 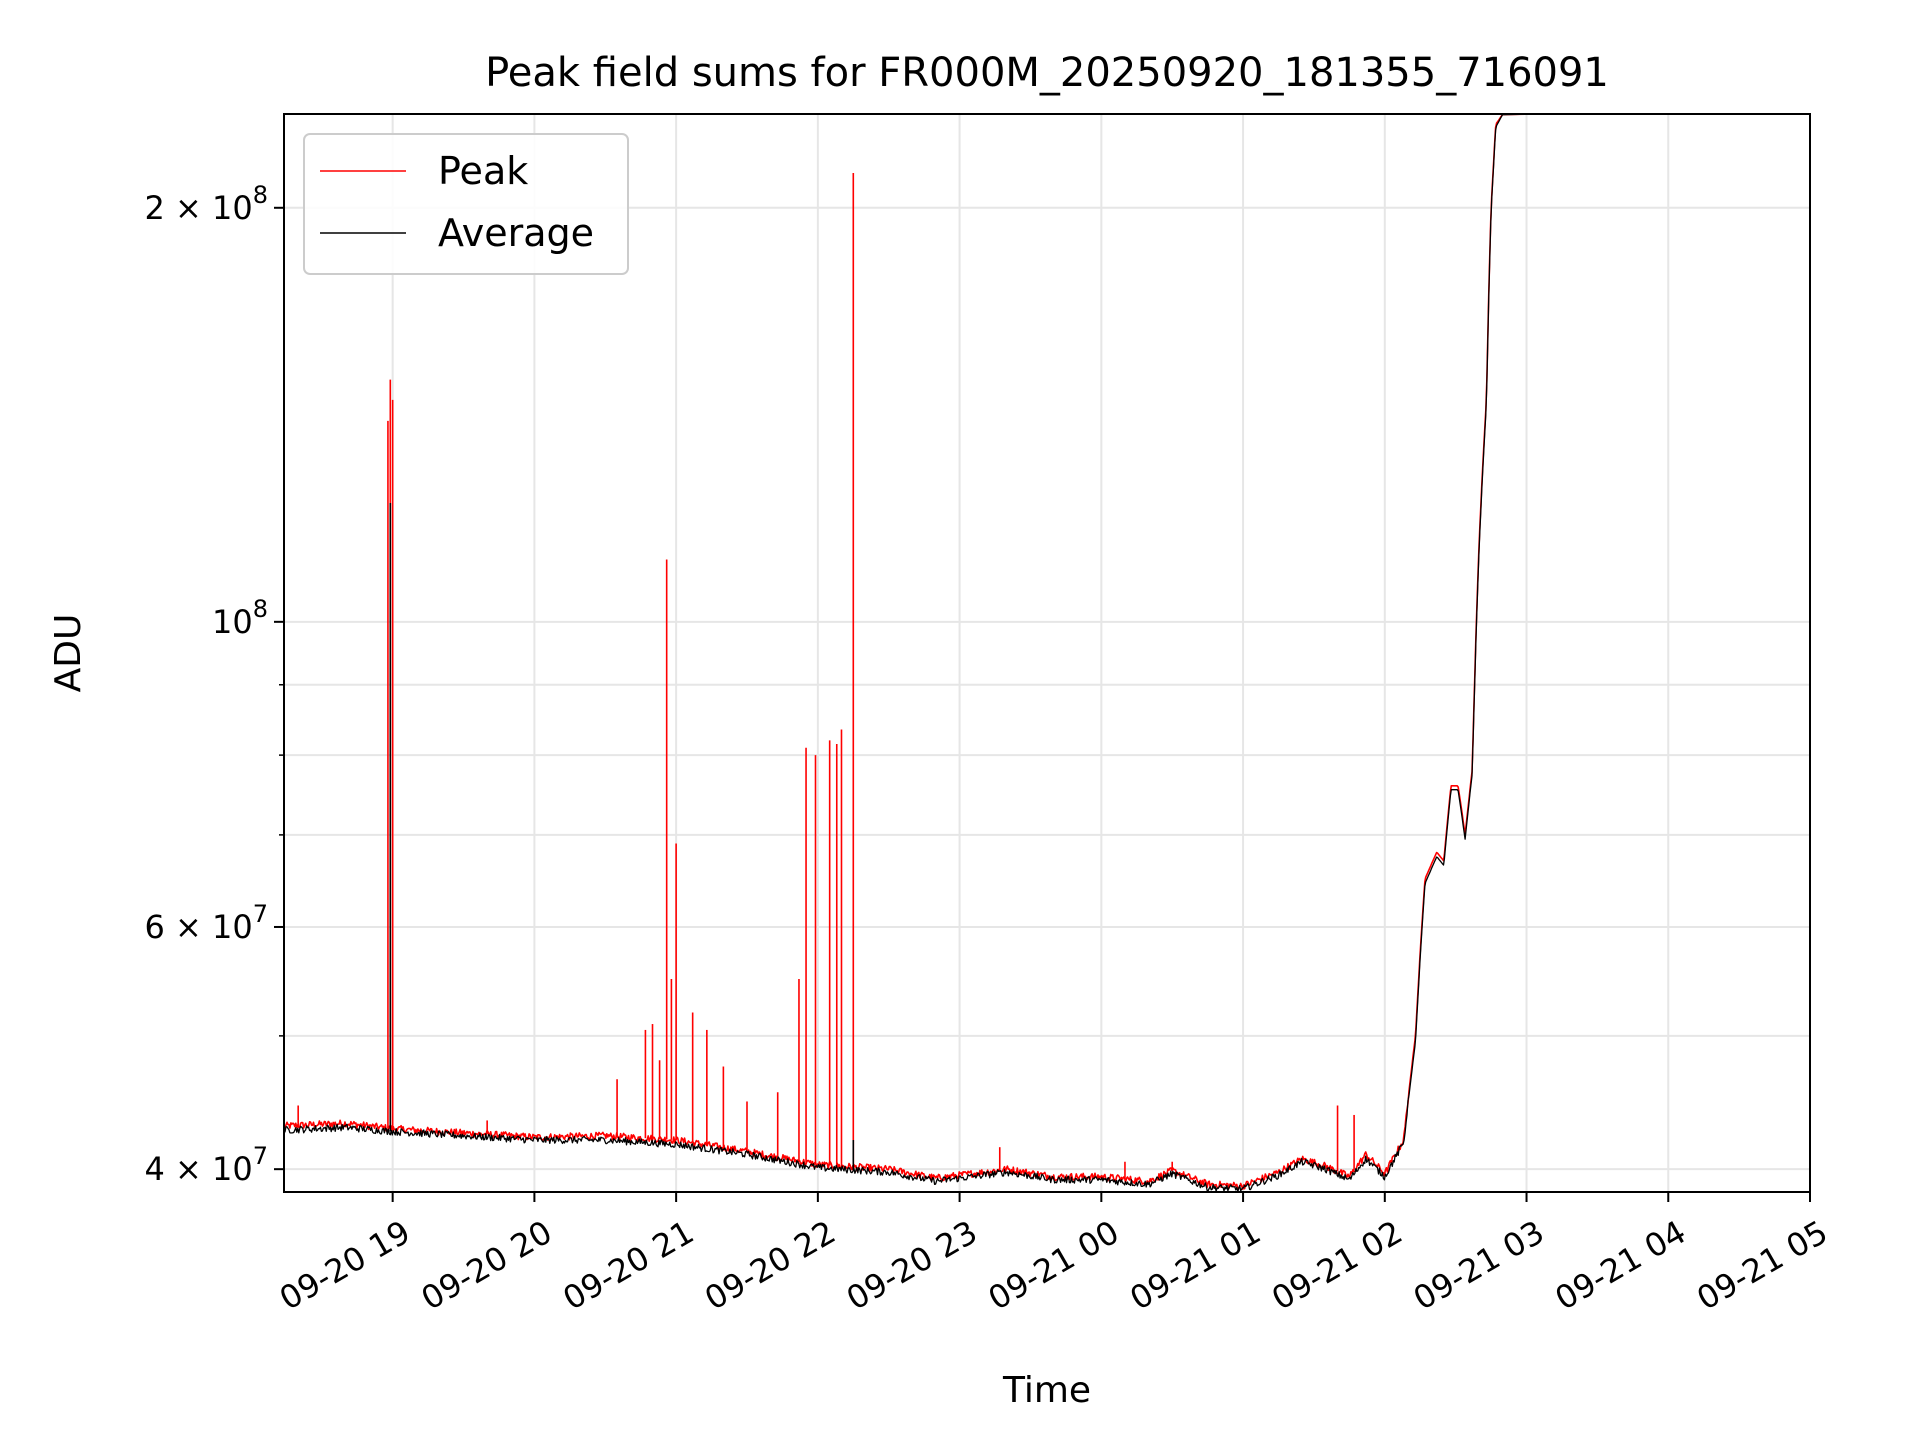 I want to click on y-tick-base: 2 × 10, so click(x=198, y=208).